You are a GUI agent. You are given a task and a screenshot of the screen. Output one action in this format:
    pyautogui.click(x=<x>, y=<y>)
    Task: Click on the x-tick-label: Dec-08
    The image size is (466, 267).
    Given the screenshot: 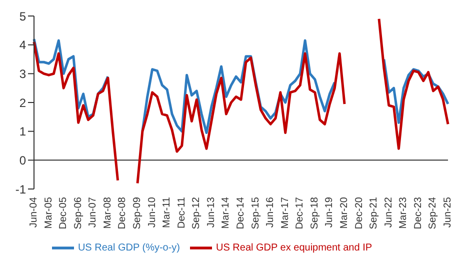 What is the action you would take?
    pyautogui.click(x=122, y=213)
    